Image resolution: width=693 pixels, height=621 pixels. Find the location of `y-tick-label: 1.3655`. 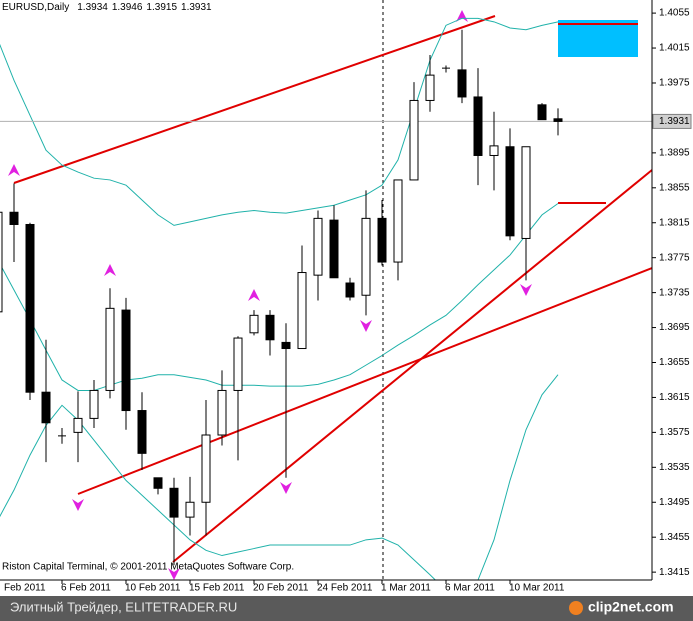

y-tick-label: 1.3655 is located at coordinates (674, 362).